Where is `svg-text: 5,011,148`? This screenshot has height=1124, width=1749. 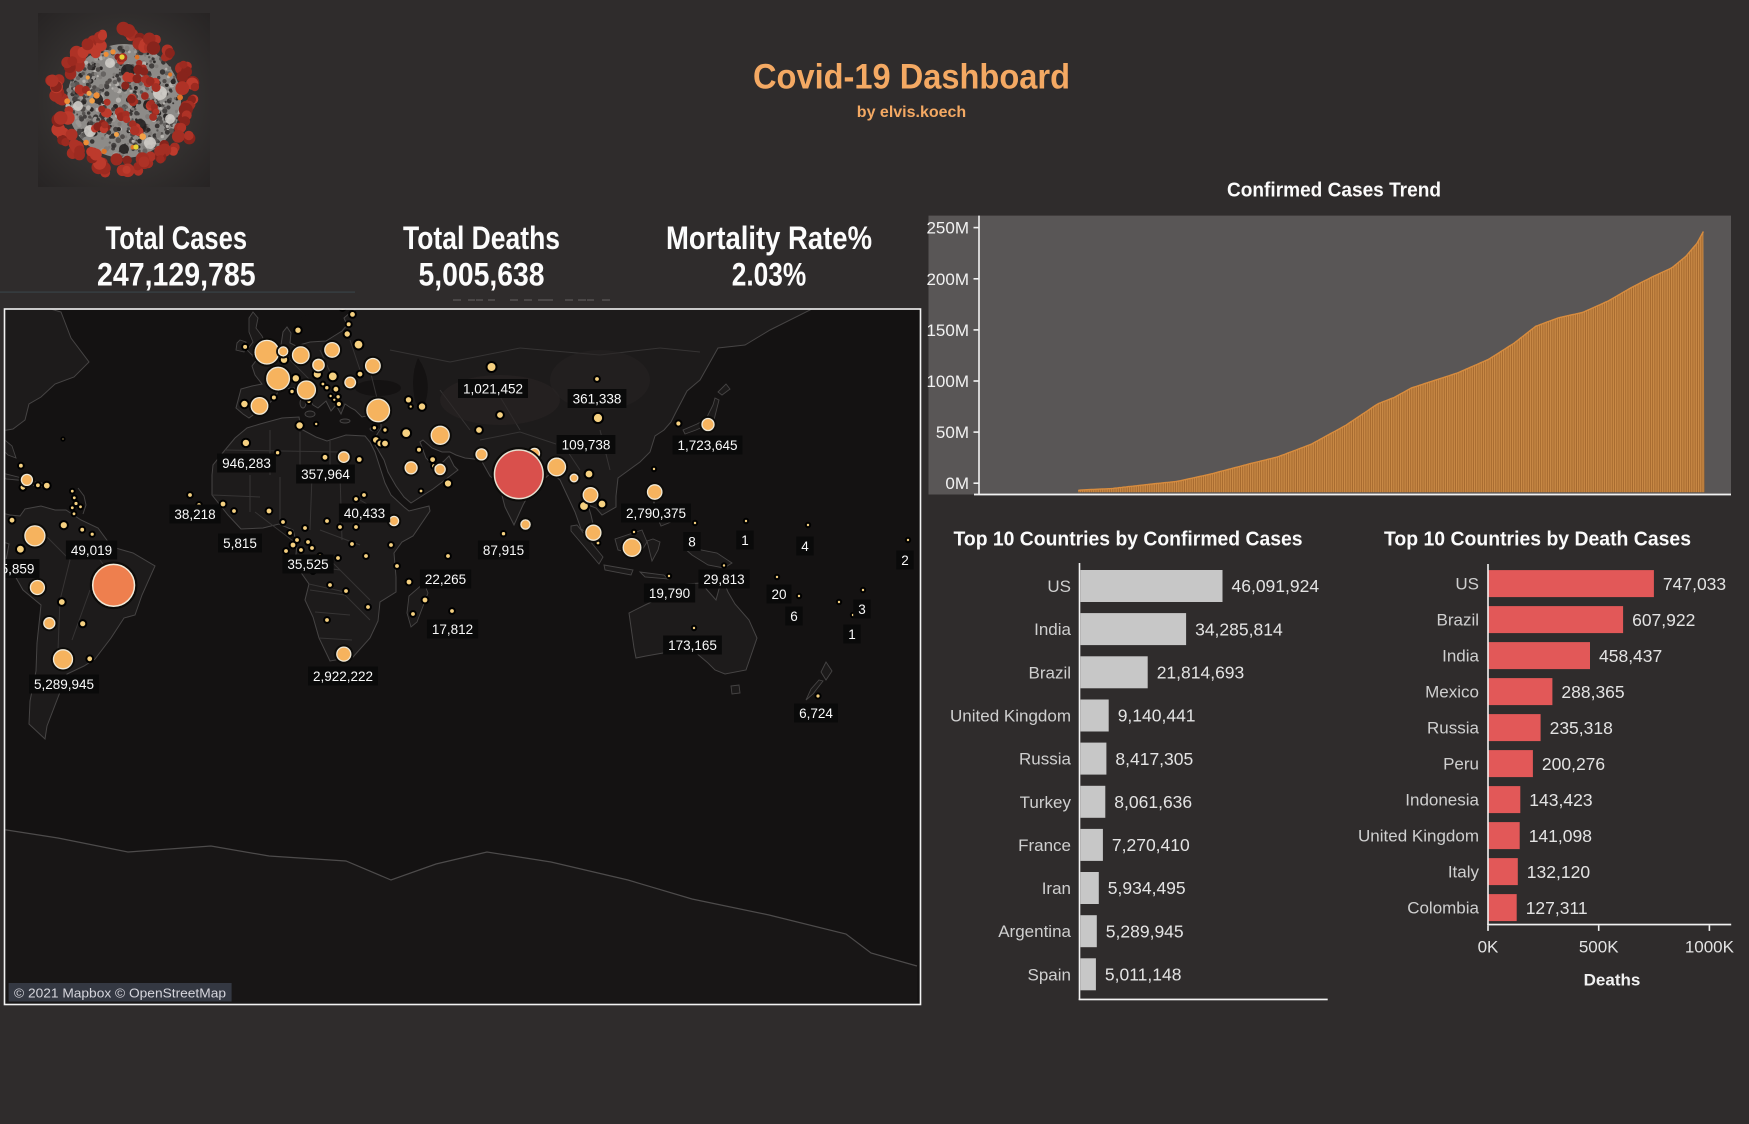
svg-text: 5,011,148 is located at coordinates (1143, 975).